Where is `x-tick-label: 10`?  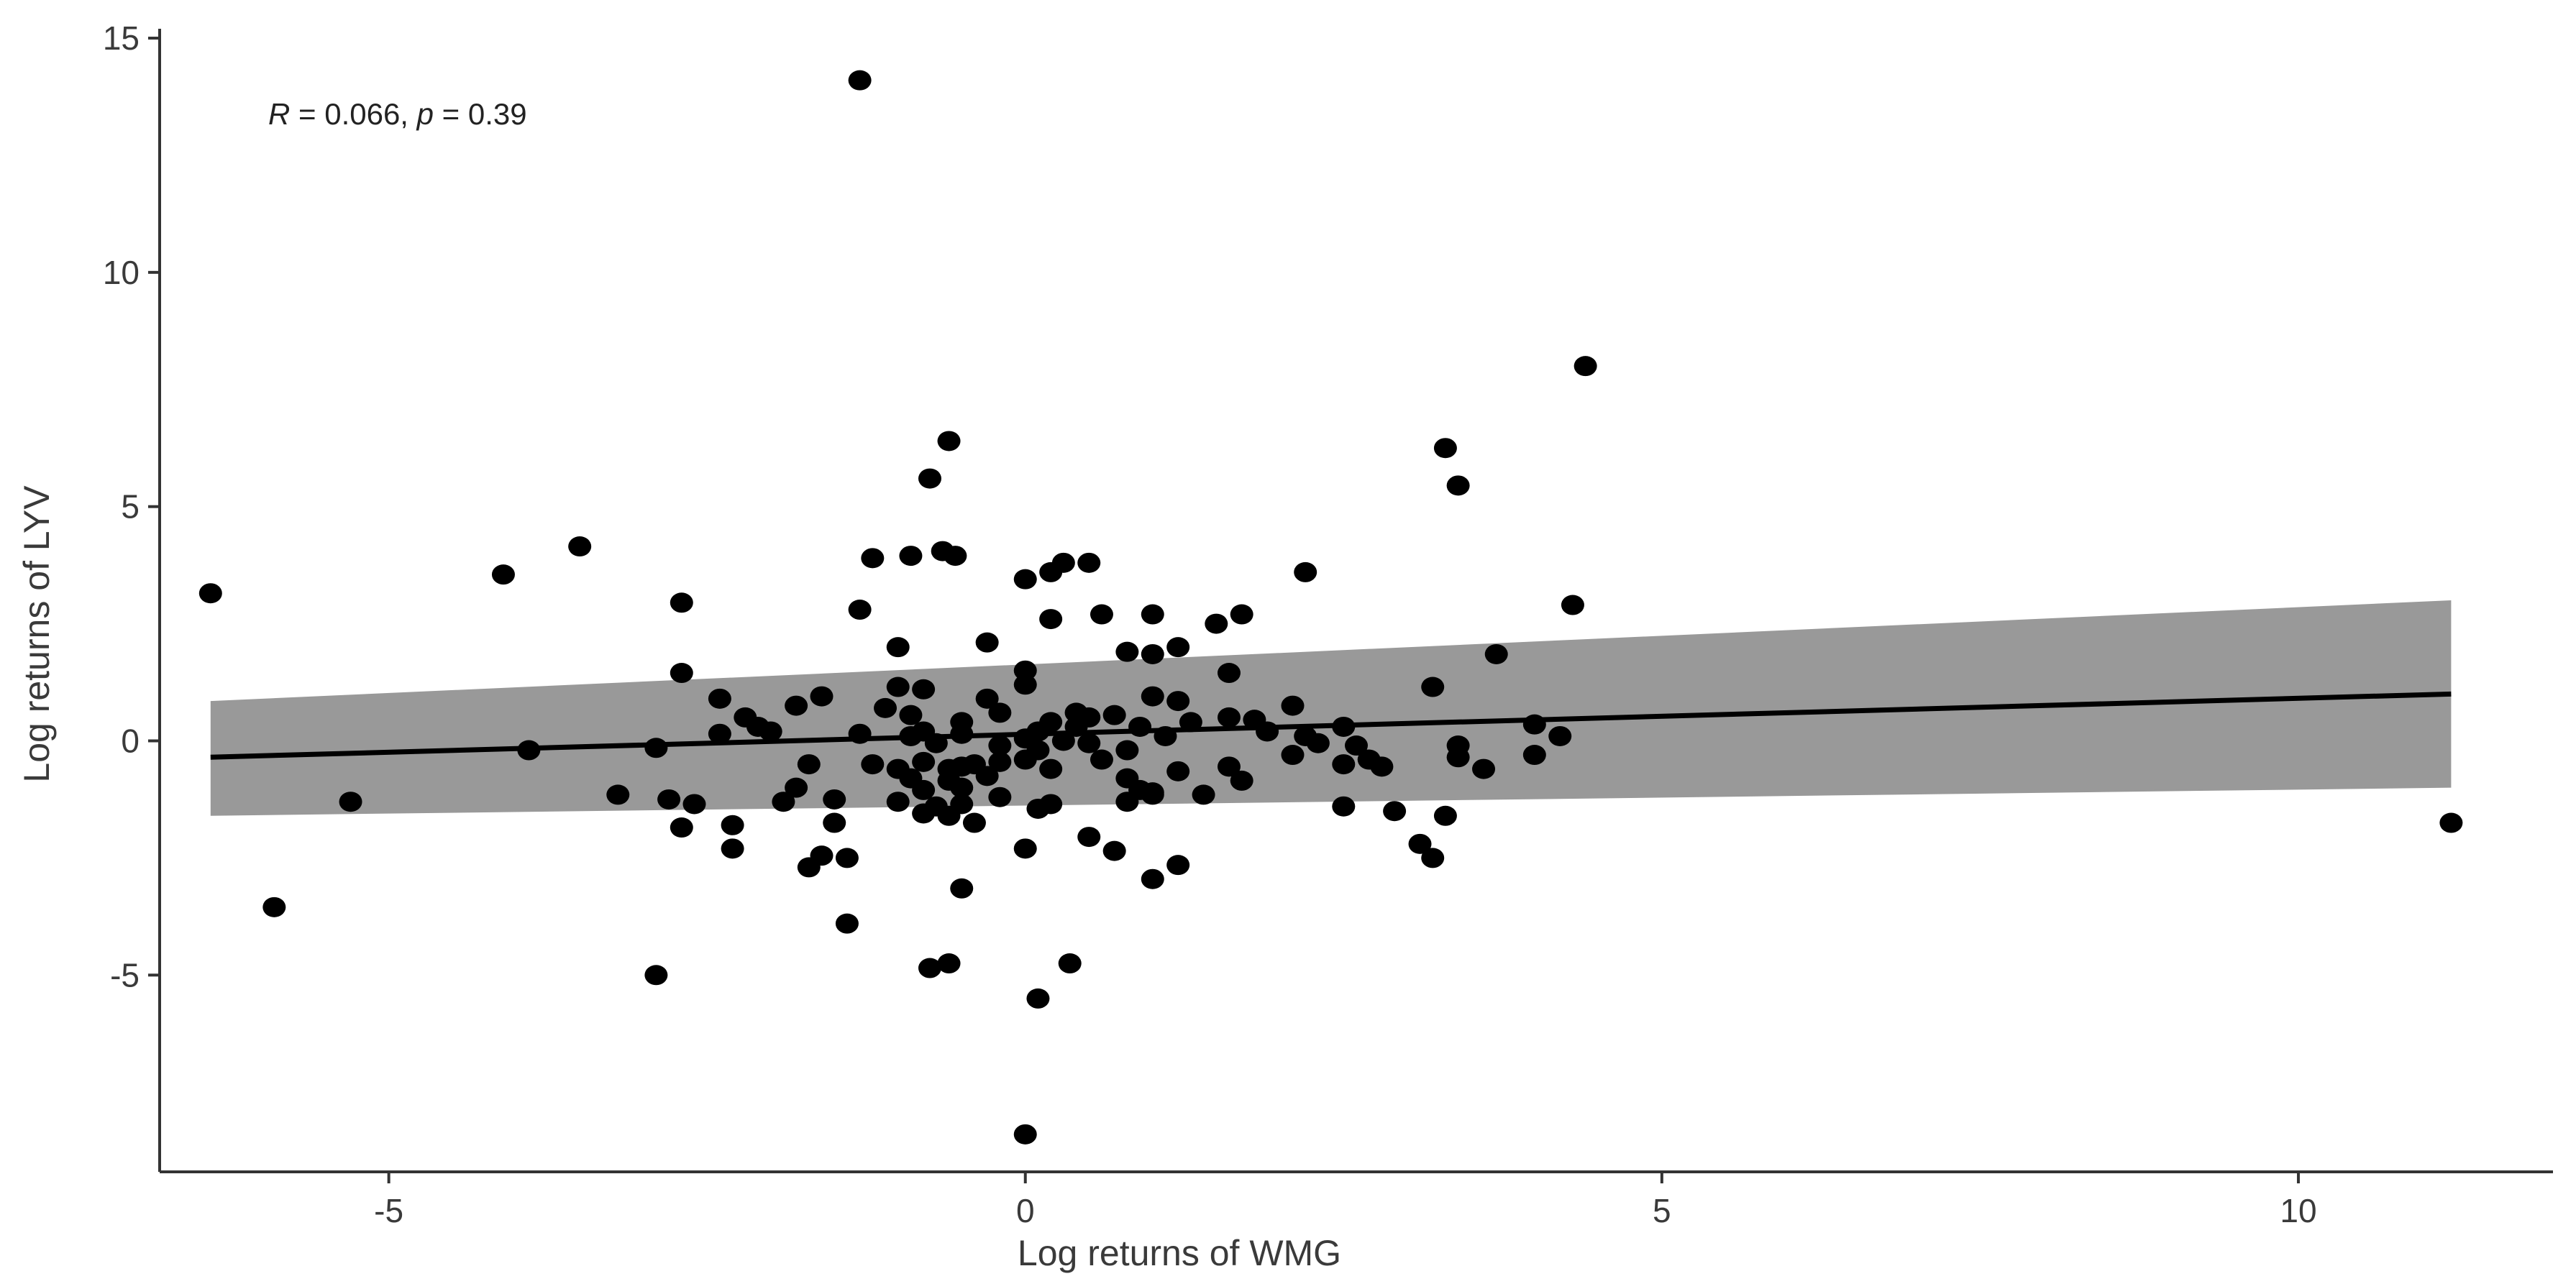
x-tick-label: 10 is located at coordinates (2298, 1210).